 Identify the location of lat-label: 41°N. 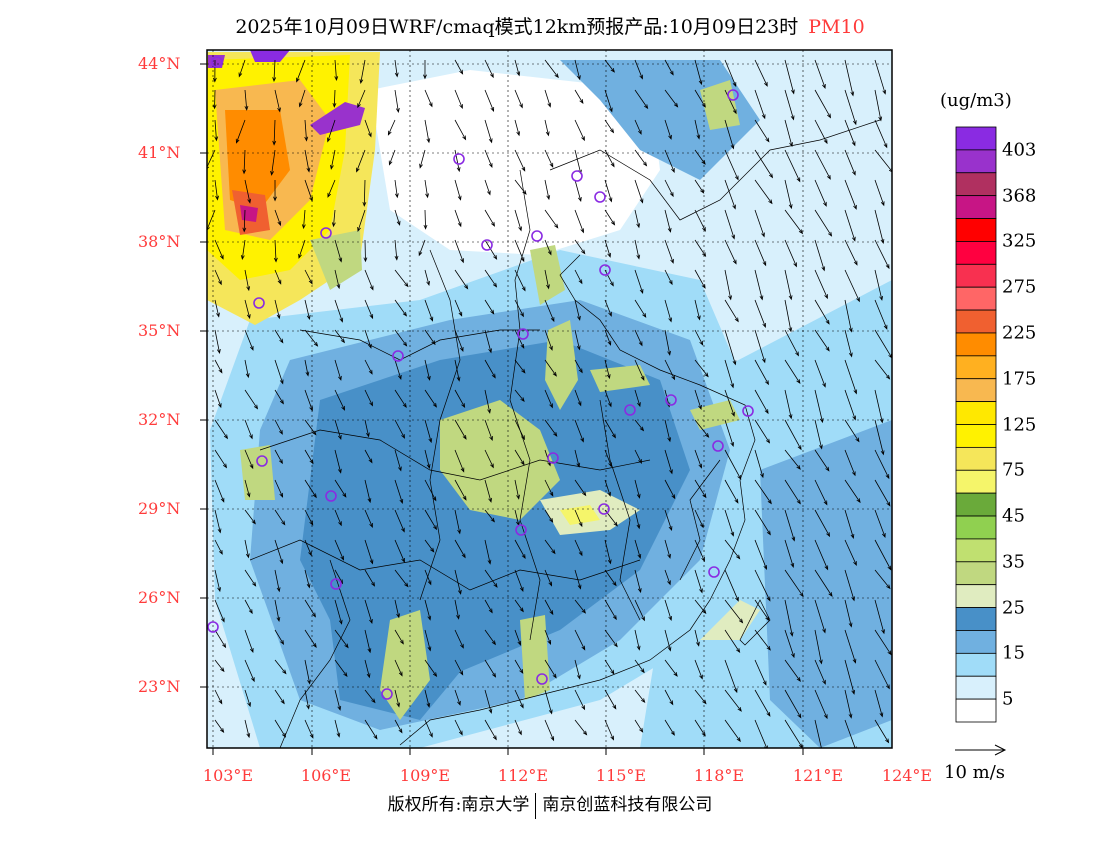
(159, 152).